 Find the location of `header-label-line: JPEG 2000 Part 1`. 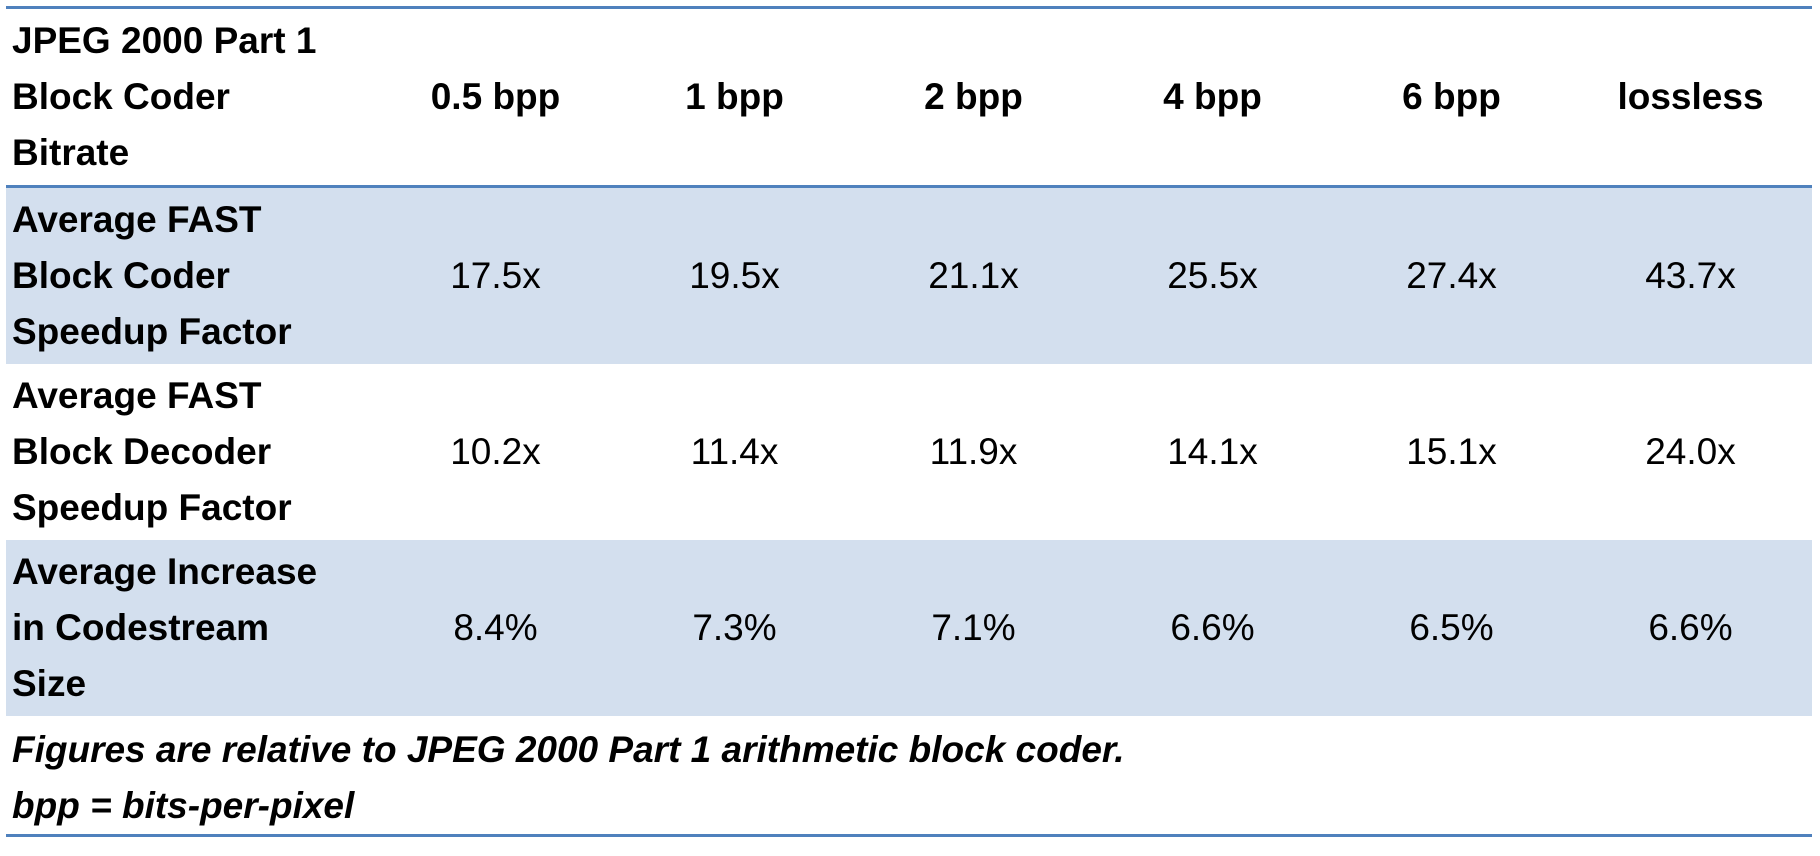

header-label-line: JPEG 2000 Part 1 is located at coordinates (164, 40).